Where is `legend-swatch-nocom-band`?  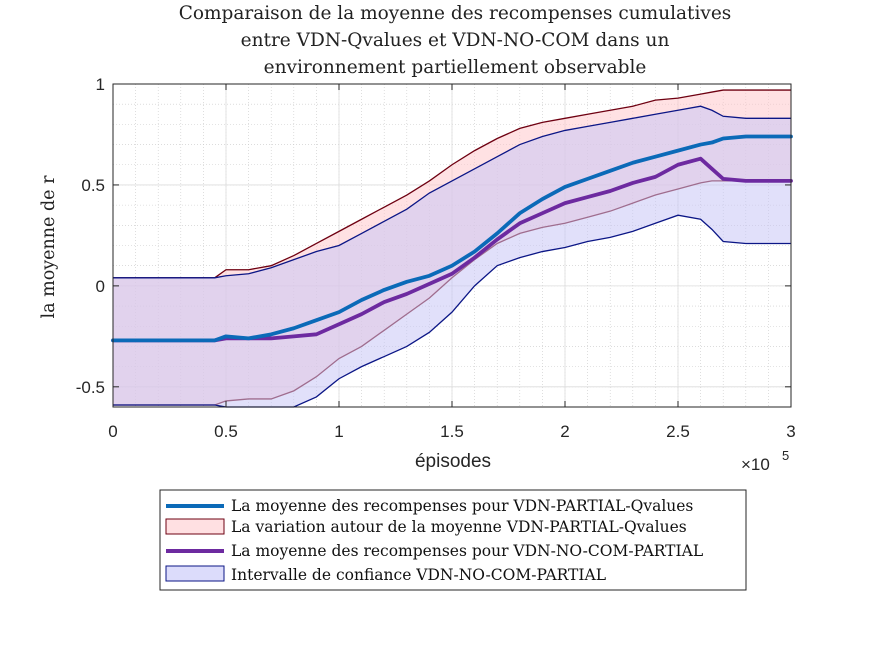 legend-swatch-nocom-band is located at coordinates (195, 573).